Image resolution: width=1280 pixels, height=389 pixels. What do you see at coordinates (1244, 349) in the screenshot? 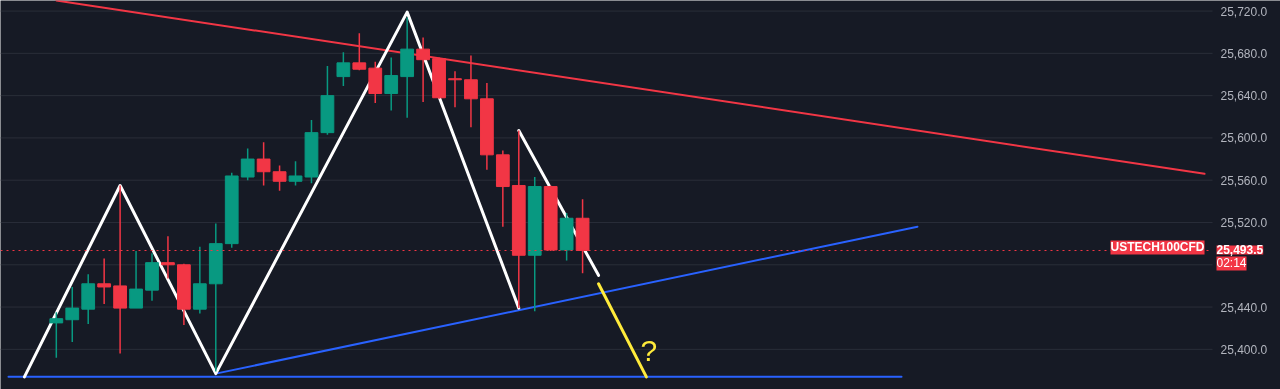
I see `y-tick-label: 25,400.0` at bounding box center [1244, 349].